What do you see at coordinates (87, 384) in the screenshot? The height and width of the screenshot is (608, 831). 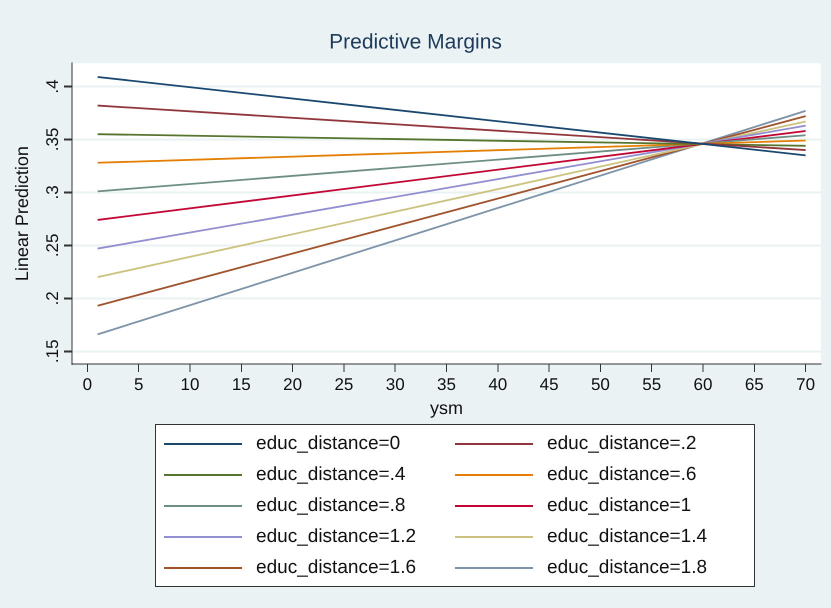 I see `x-tick-label: 0` at bounding box center [87, 384].